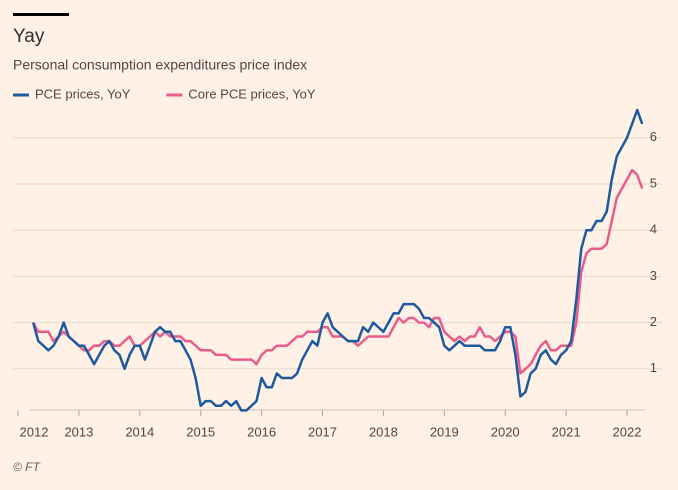  What do you see at coordinates (653, 136) in the screenshot?
I see `y-tick-label: 6` at bounding box center [653, 136].